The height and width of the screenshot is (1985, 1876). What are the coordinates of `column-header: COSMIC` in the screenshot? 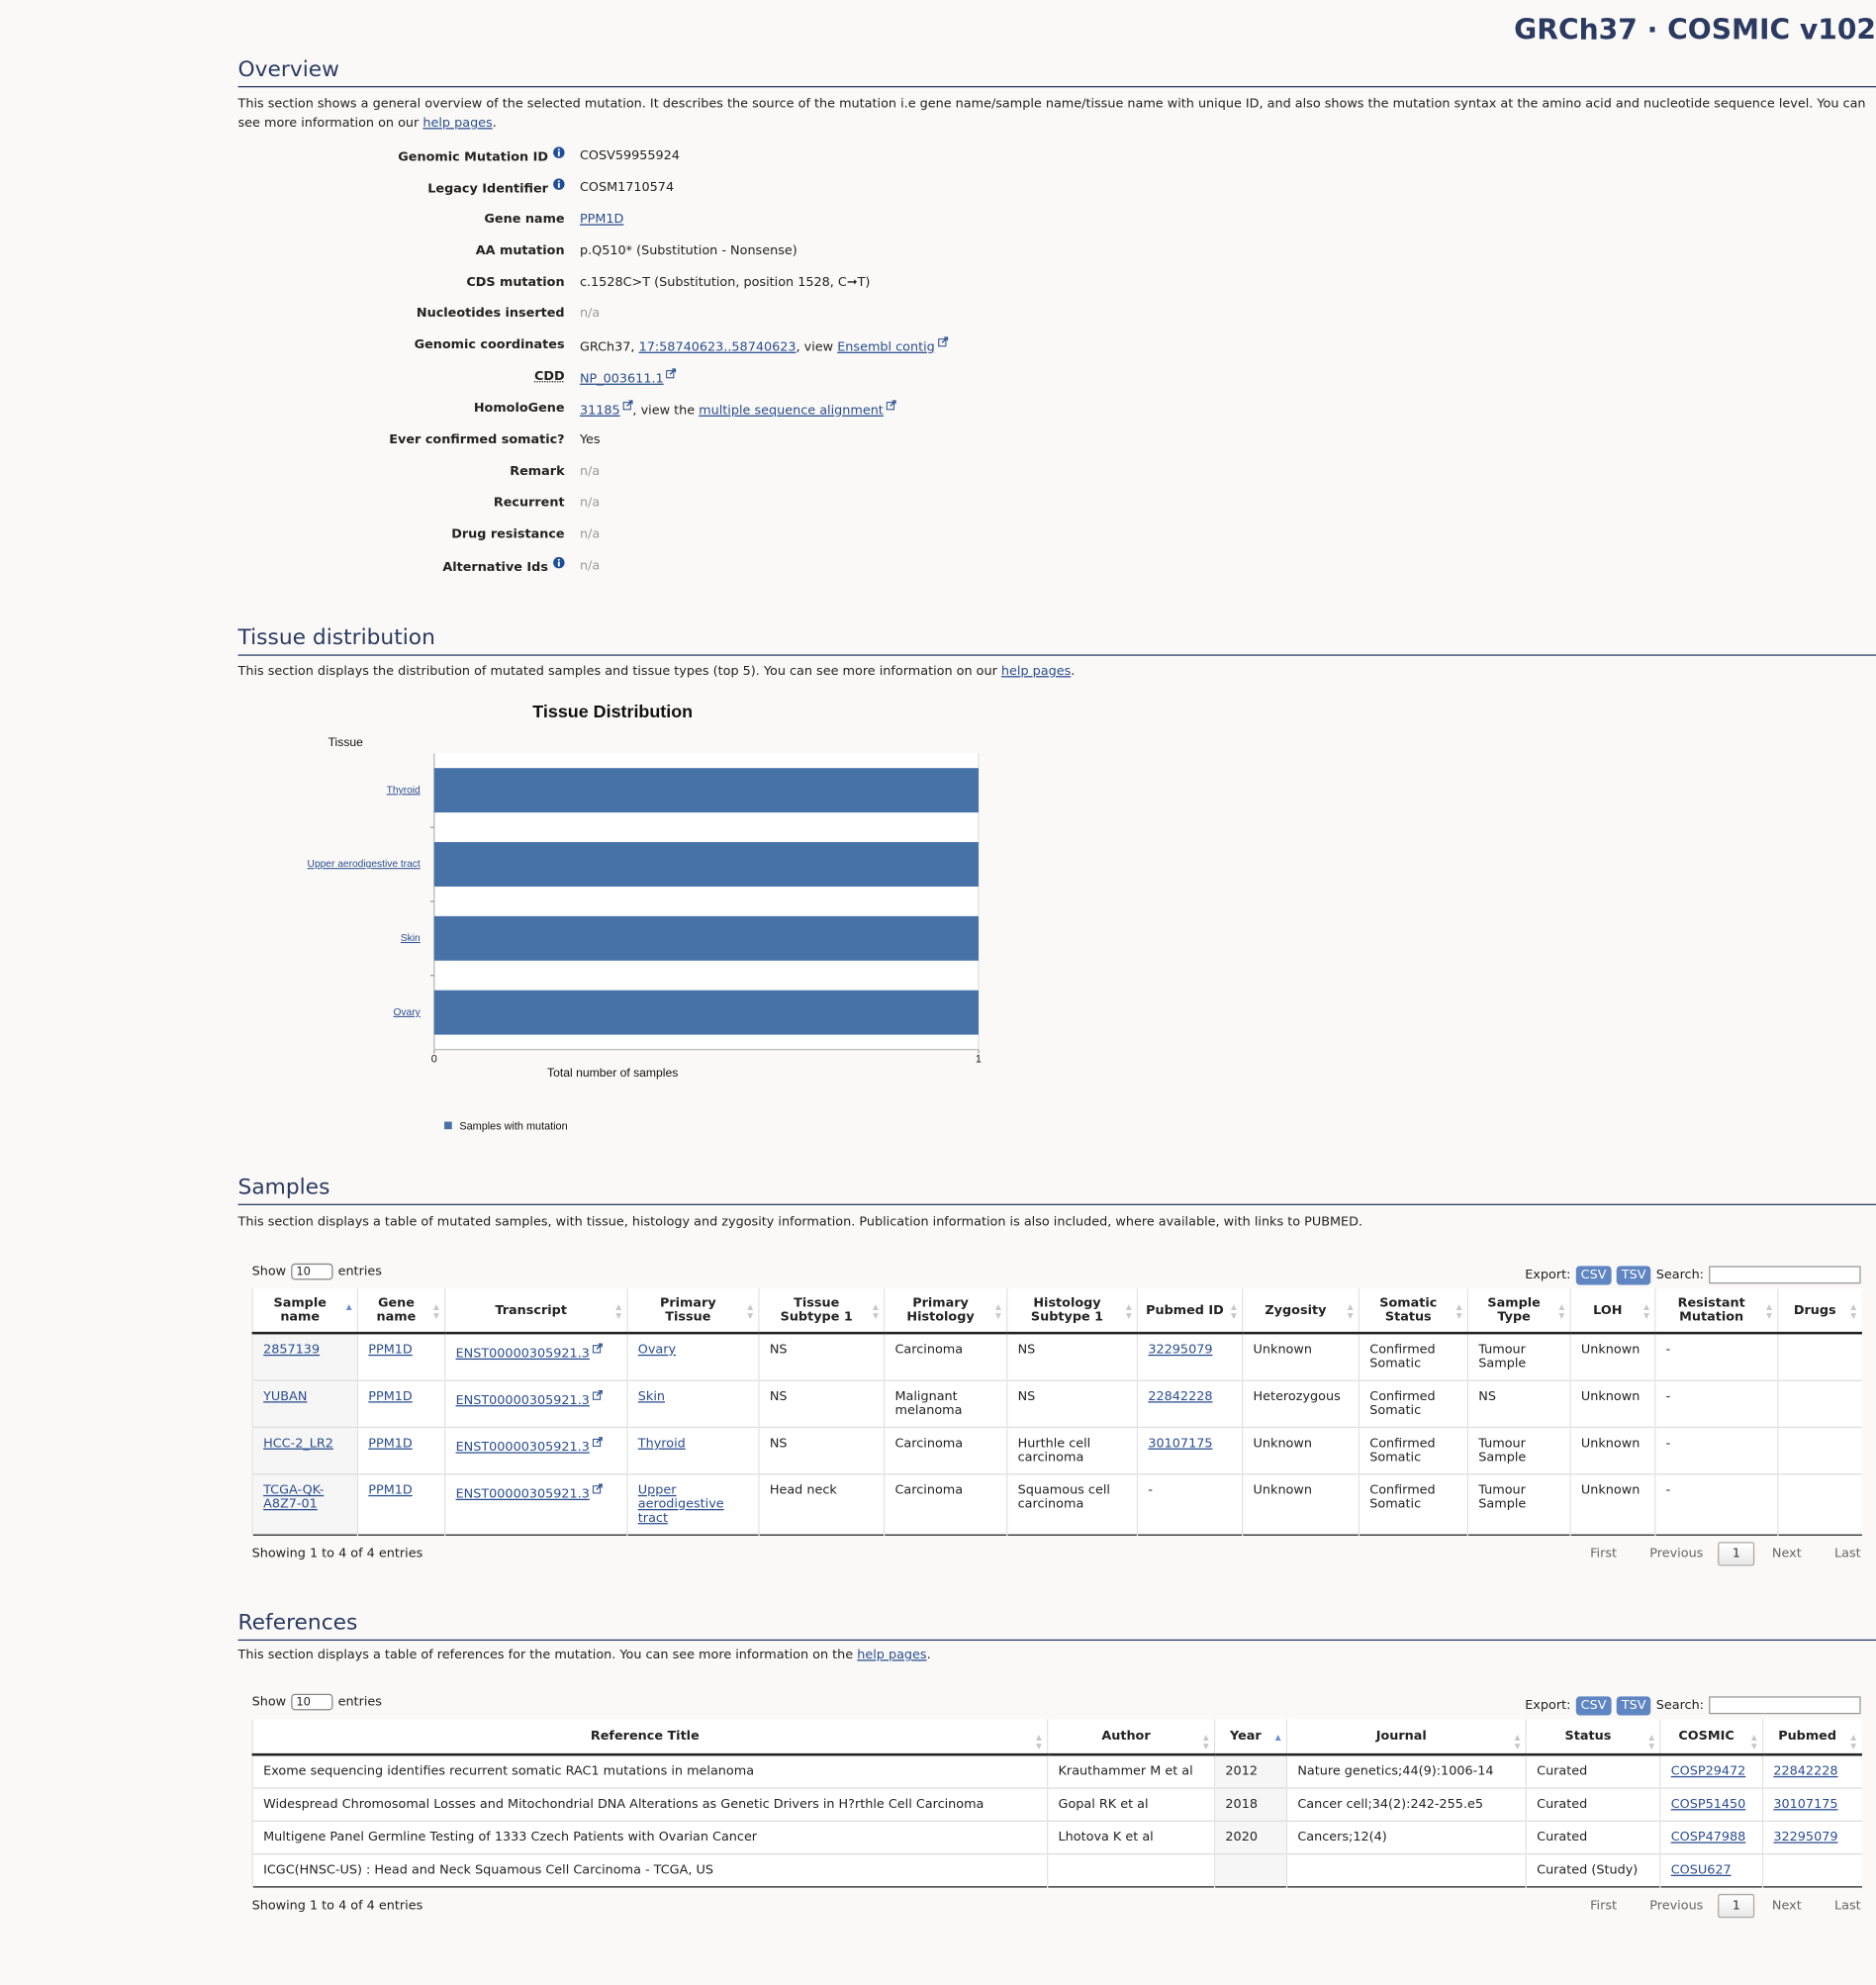 It's located at (1711, 1738).